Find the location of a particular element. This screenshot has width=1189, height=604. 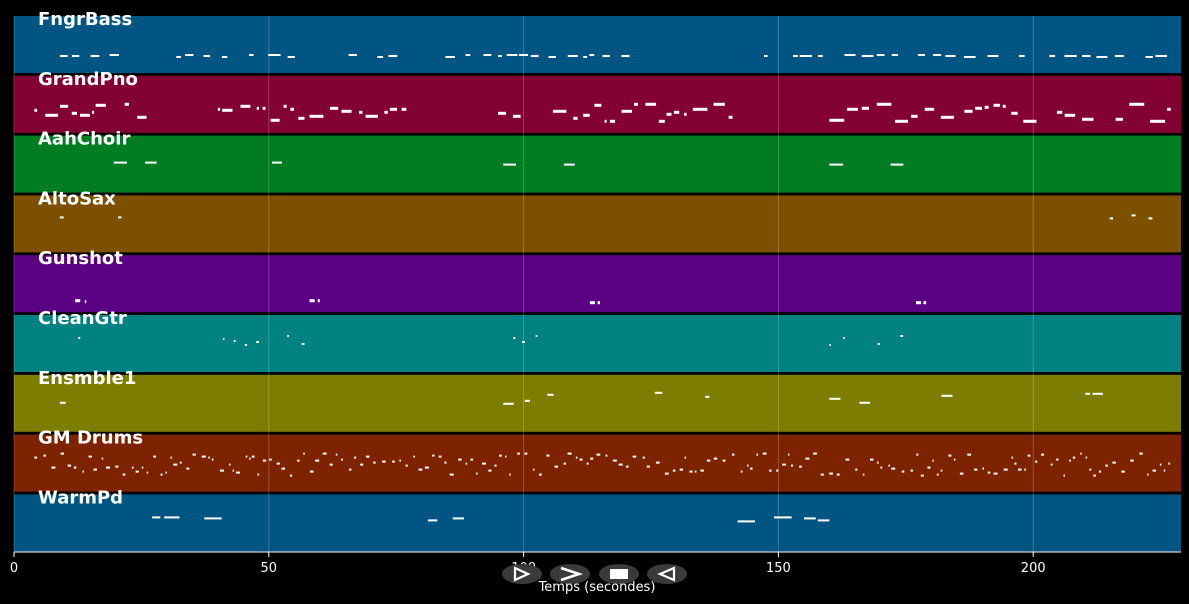

track-label: Ensmble1 is located at coordinates (87, 378).